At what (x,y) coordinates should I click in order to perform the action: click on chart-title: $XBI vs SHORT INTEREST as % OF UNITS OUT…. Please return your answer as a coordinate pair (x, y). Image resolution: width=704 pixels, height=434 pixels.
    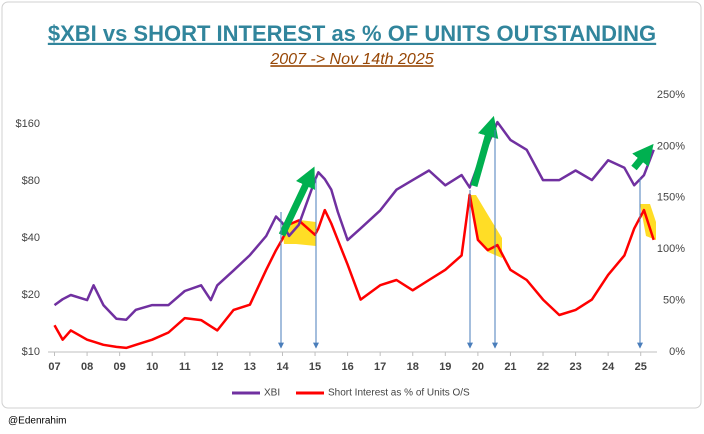
    Looking at the image, I should click on (352, 33).